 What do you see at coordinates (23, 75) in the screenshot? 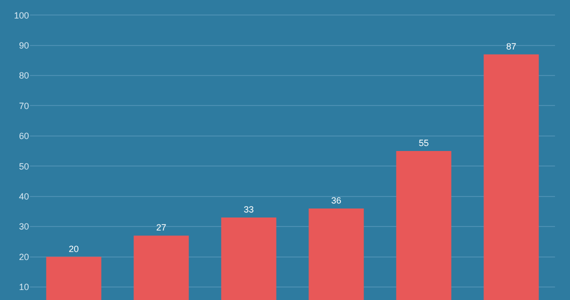
I see `y-tick-label: 80` at bounding box center [23, 75].